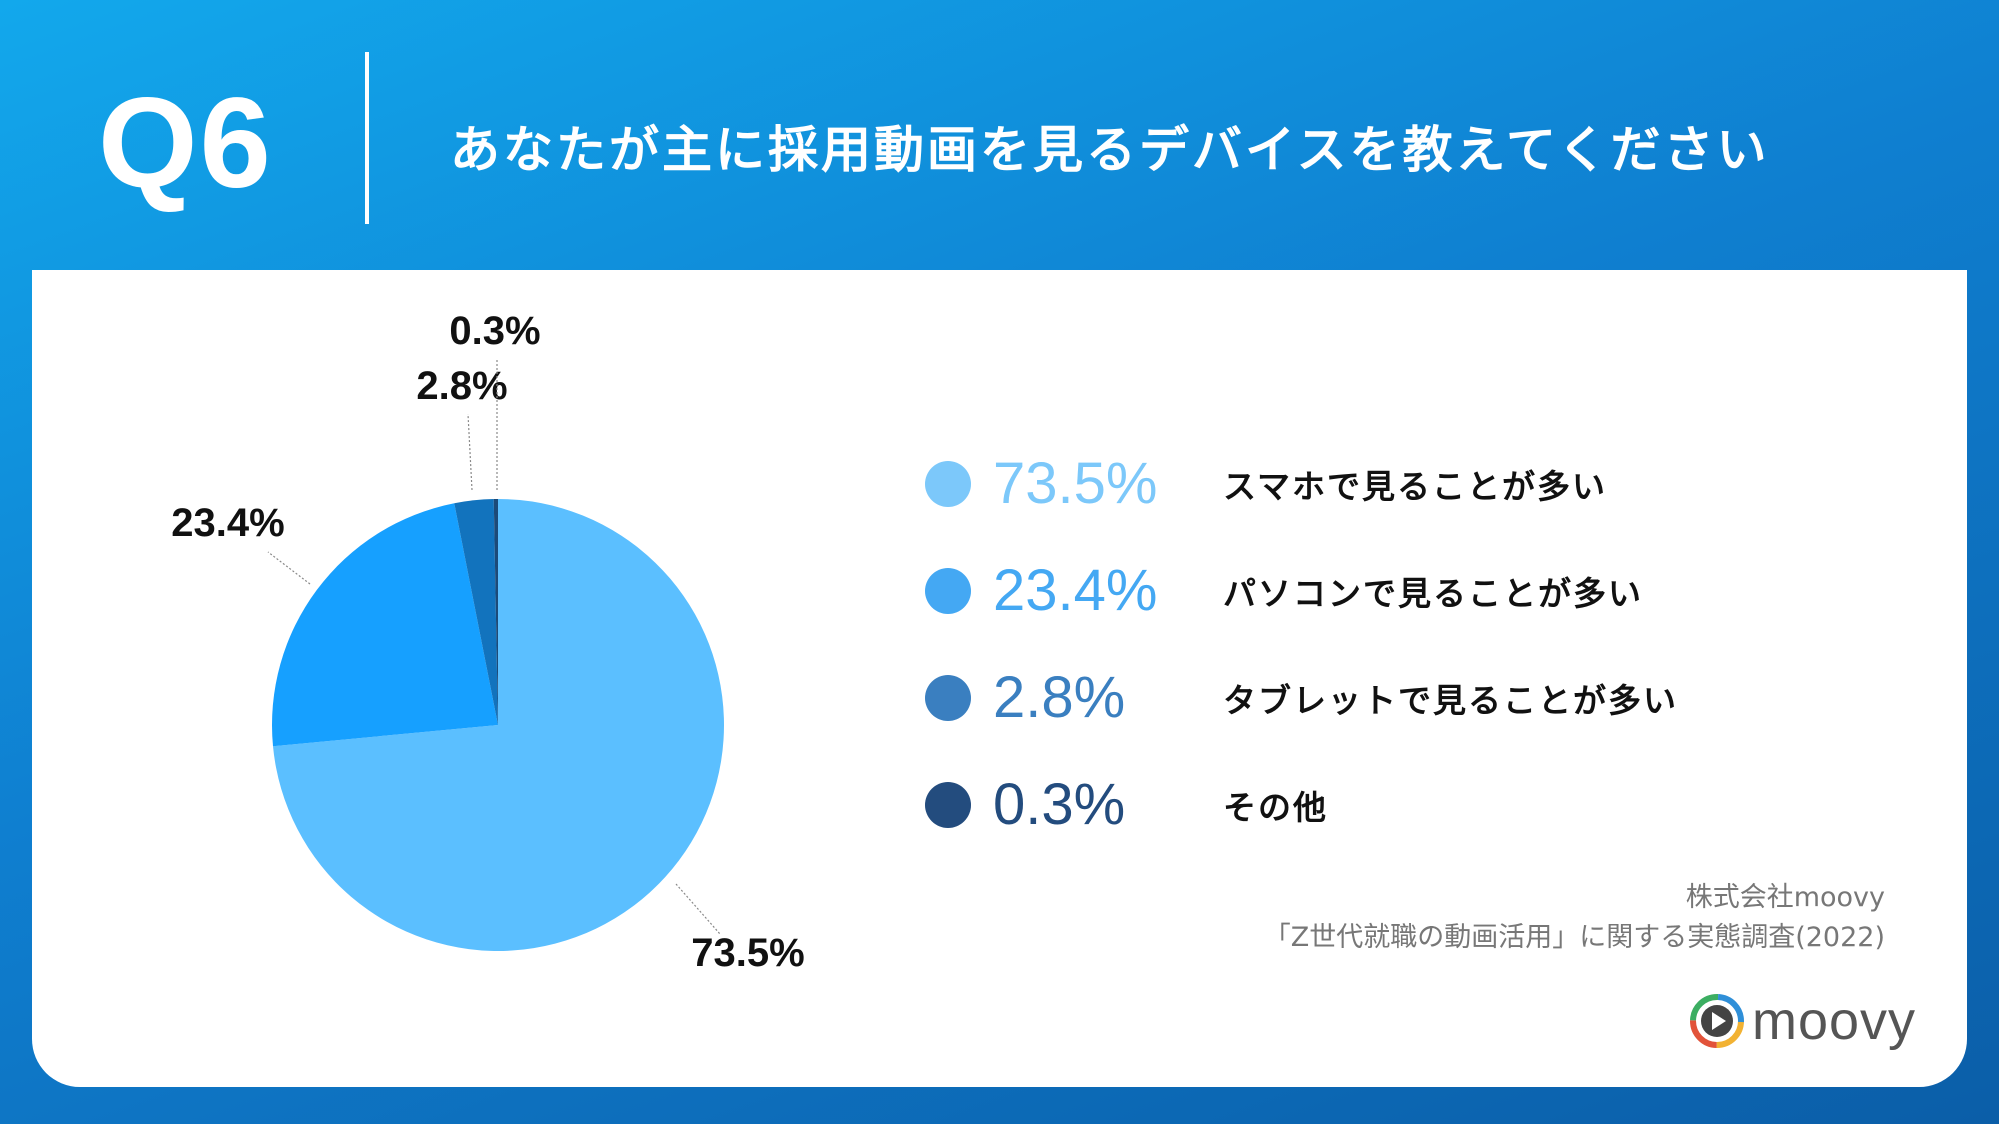  What do you see at coordinates (1574, 918) in the screenshot?
I see `source-note: 株式会社moovy 「Z世代就職の動画活用」に関する実態調査(2022)` at bounding box center [1574, 918].